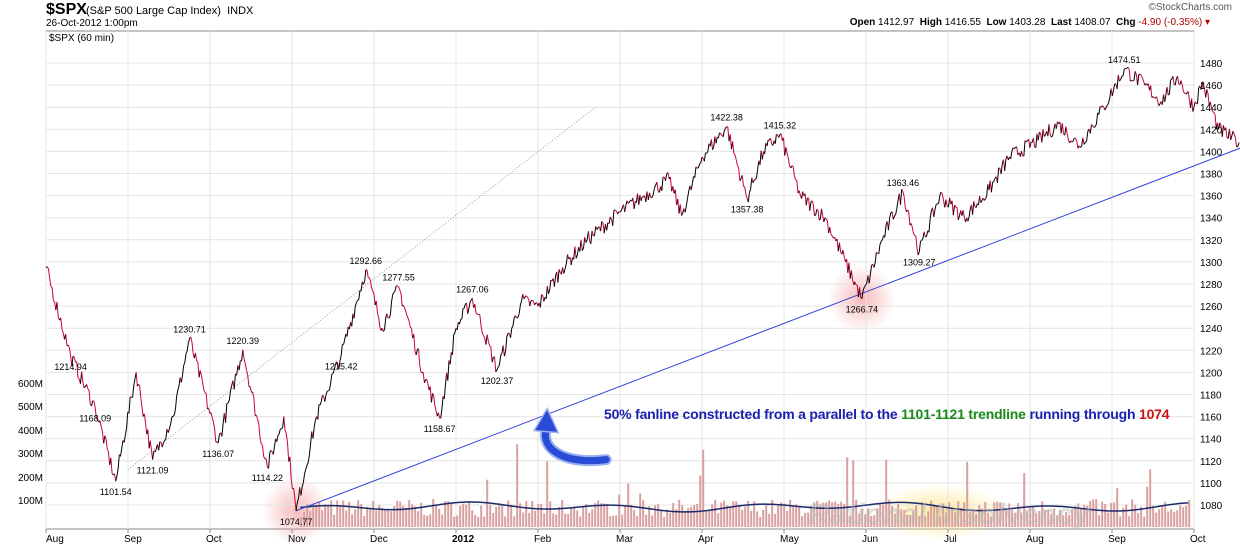  What do you see at coordinates (575, 445) in the screenshot?
I see `arrow-shaft` at bounding box center [575, 445].